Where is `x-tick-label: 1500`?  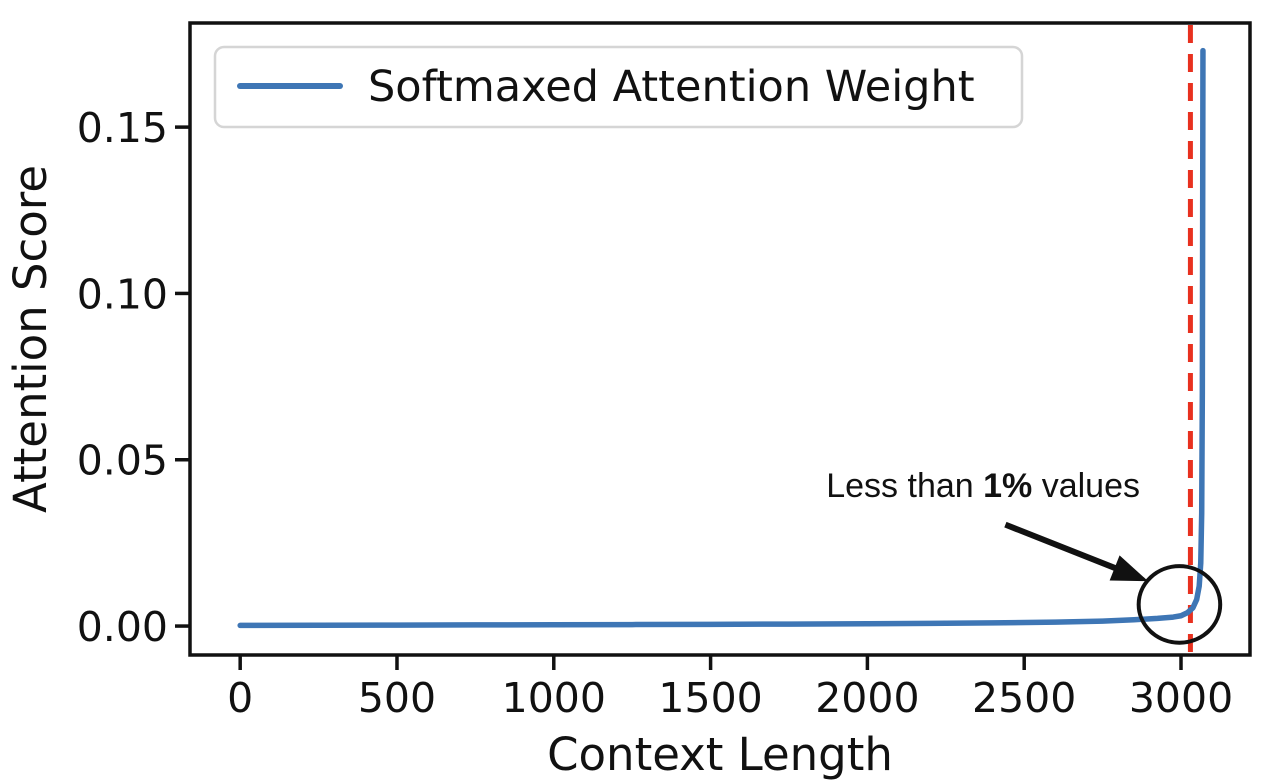
x-tick-label: 1500 is located at coordinates (710, 698).